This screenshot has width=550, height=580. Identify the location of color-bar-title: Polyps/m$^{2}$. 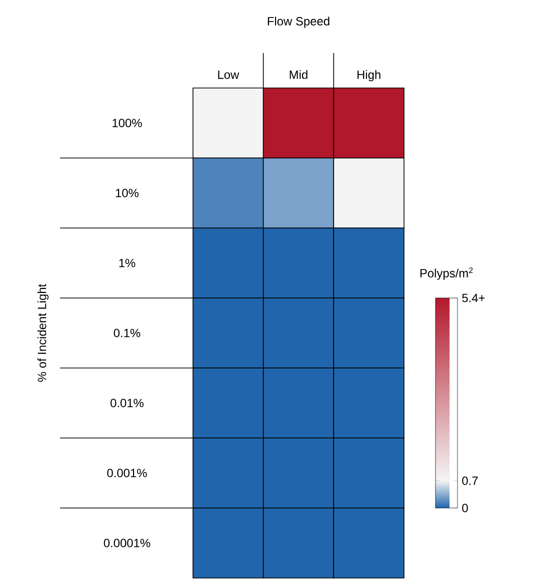
(446, 273).